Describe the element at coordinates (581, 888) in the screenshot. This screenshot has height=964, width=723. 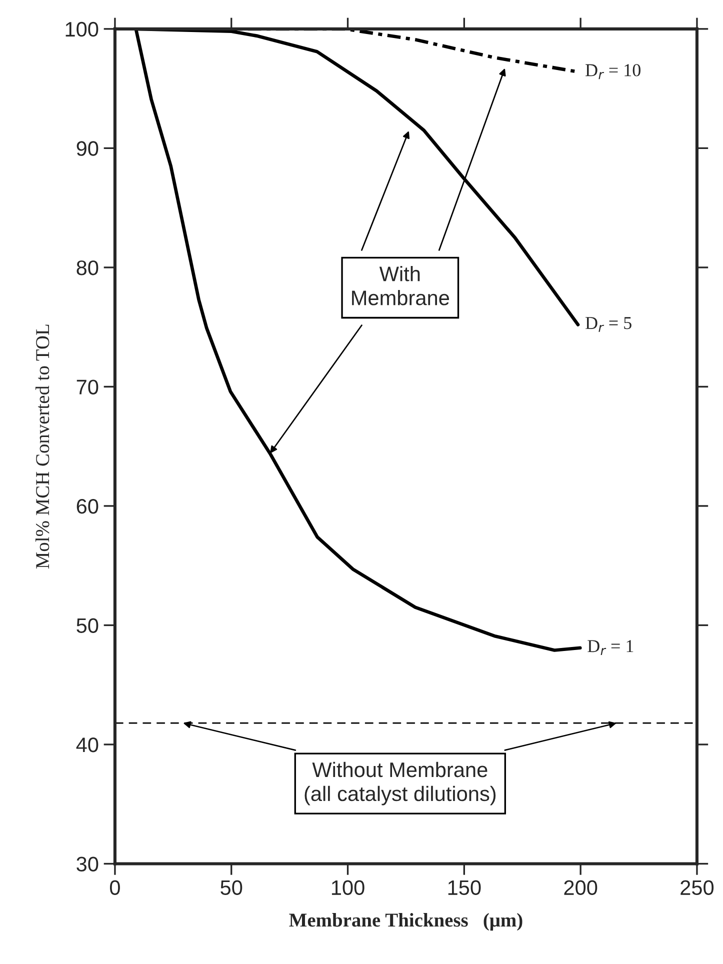
I see `x-tick-label: 200` at that location.